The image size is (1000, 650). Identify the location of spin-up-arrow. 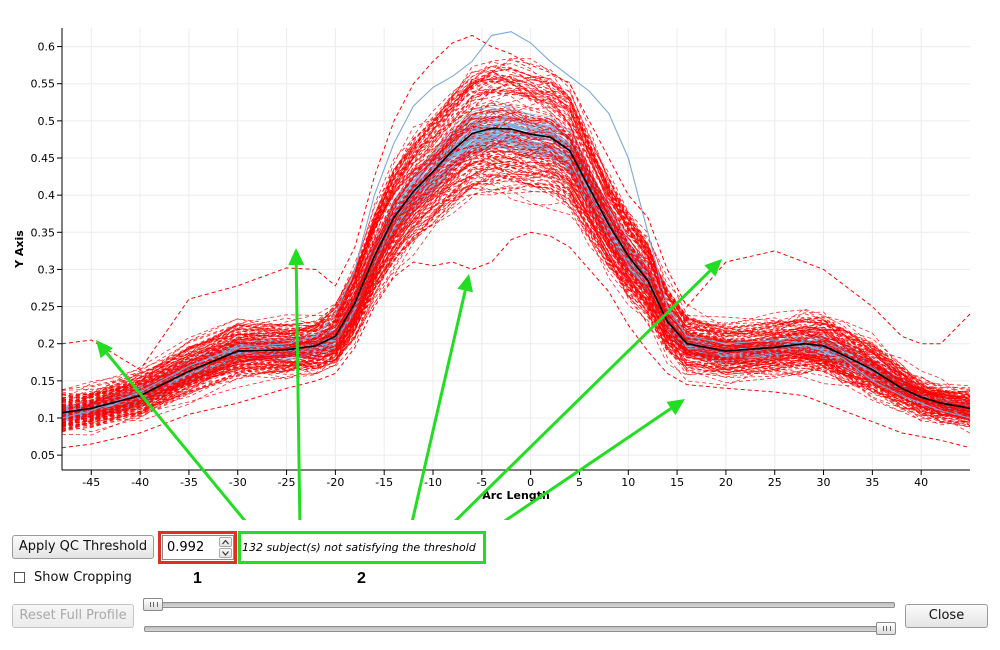
(225, 542).